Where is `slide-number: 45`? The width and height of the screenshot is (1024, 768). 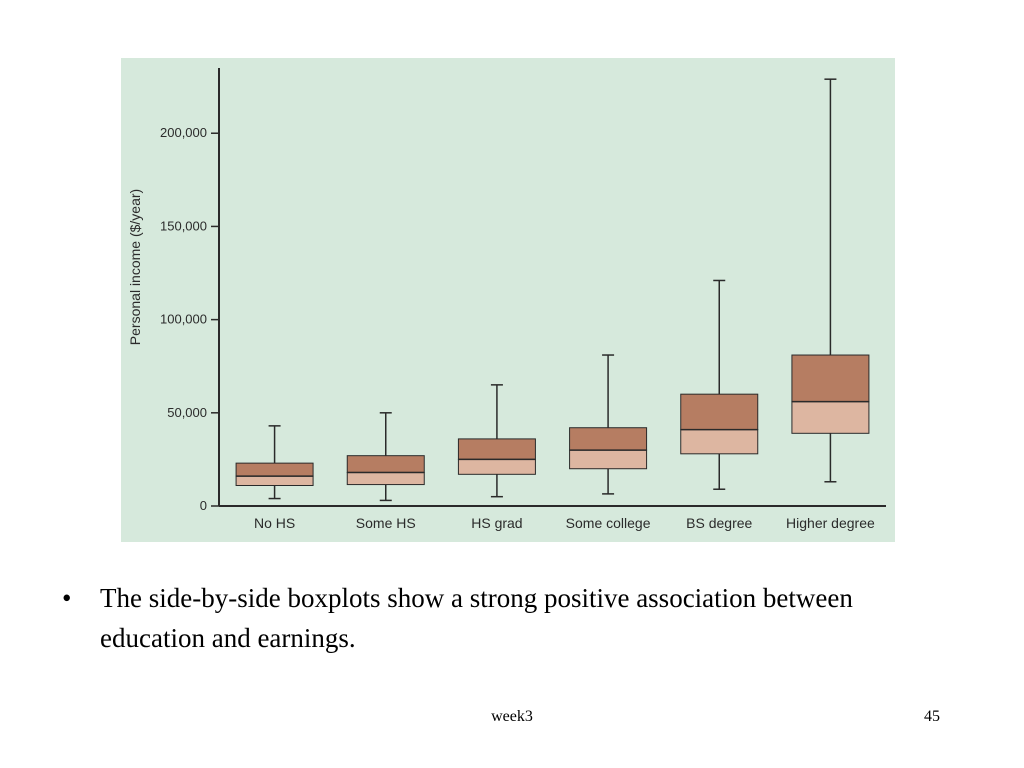
slide-number: 45 is located at coordinates (932, 716).